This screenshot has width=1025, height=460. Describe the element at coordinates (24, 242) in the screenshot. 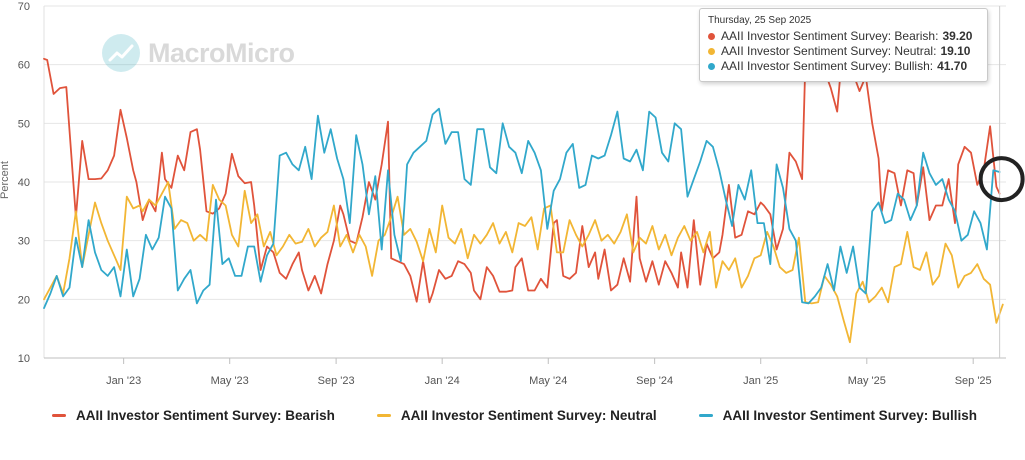

I see `y-tick-label: 30` at that location.